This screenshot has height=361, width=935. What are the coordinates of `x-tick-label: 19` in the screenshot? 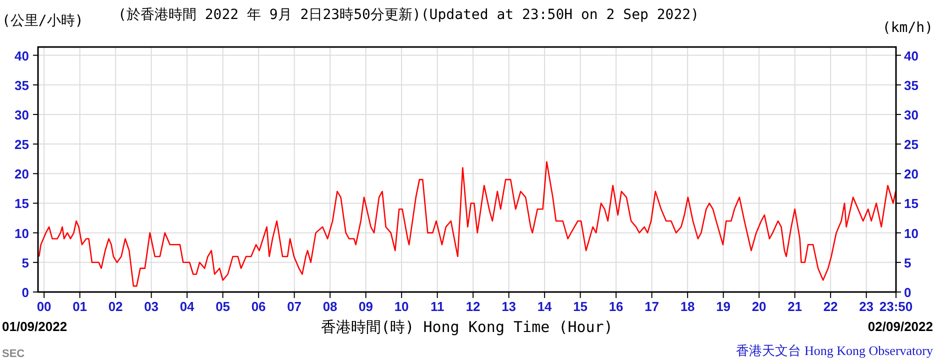 It's located at (723, 306).